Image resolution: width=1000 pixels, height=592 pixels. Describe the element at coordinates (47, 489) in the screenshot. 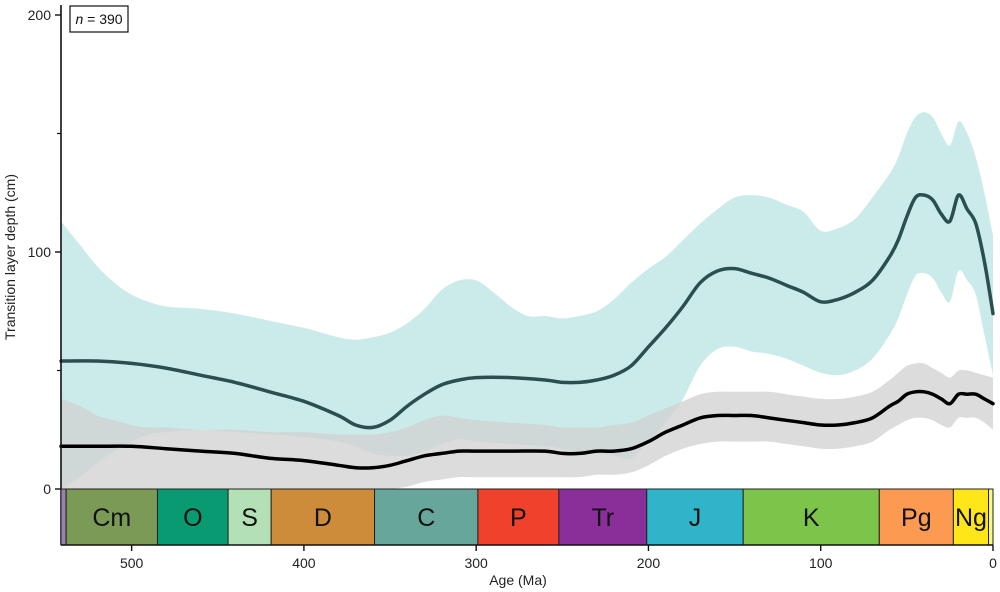

I see `y-tick-label: 0` at that location.